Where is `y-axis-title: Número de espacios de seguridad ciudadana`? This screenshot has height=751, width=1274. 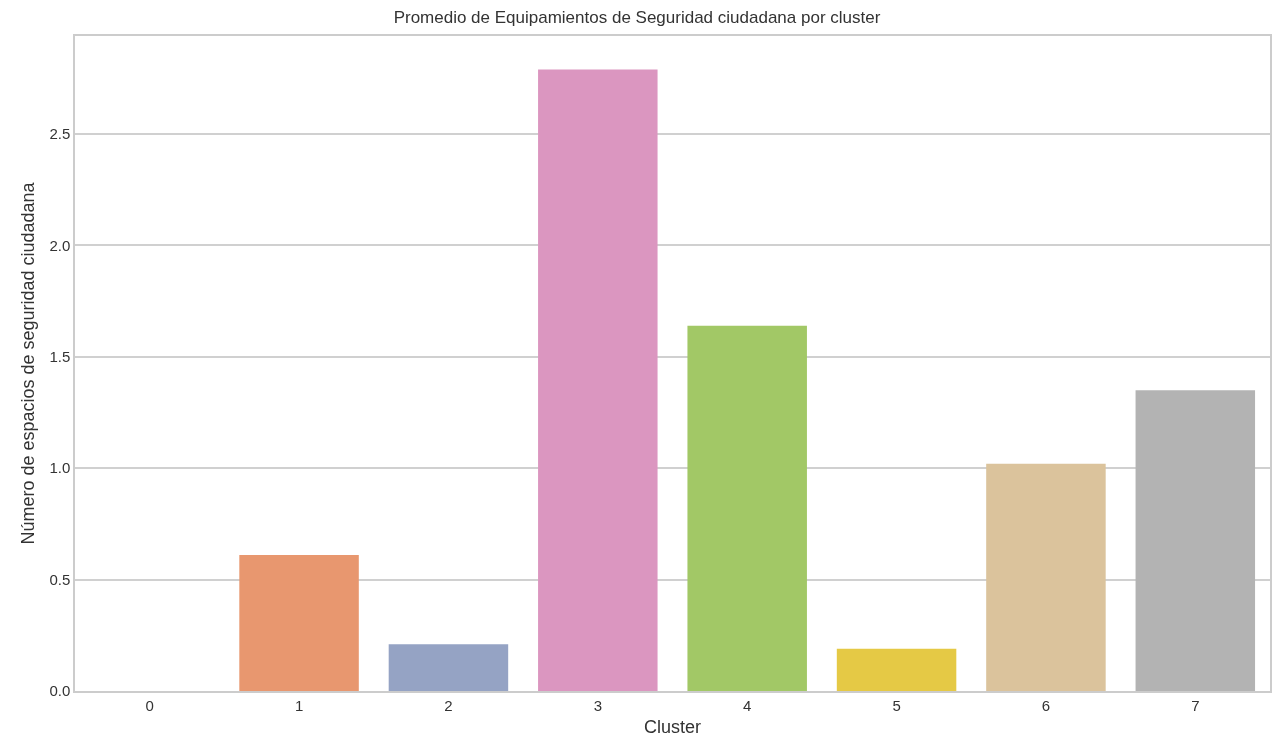
y-axis-title: Número de espacios de seguridad ciudadana is located at coordinates (28, 363).